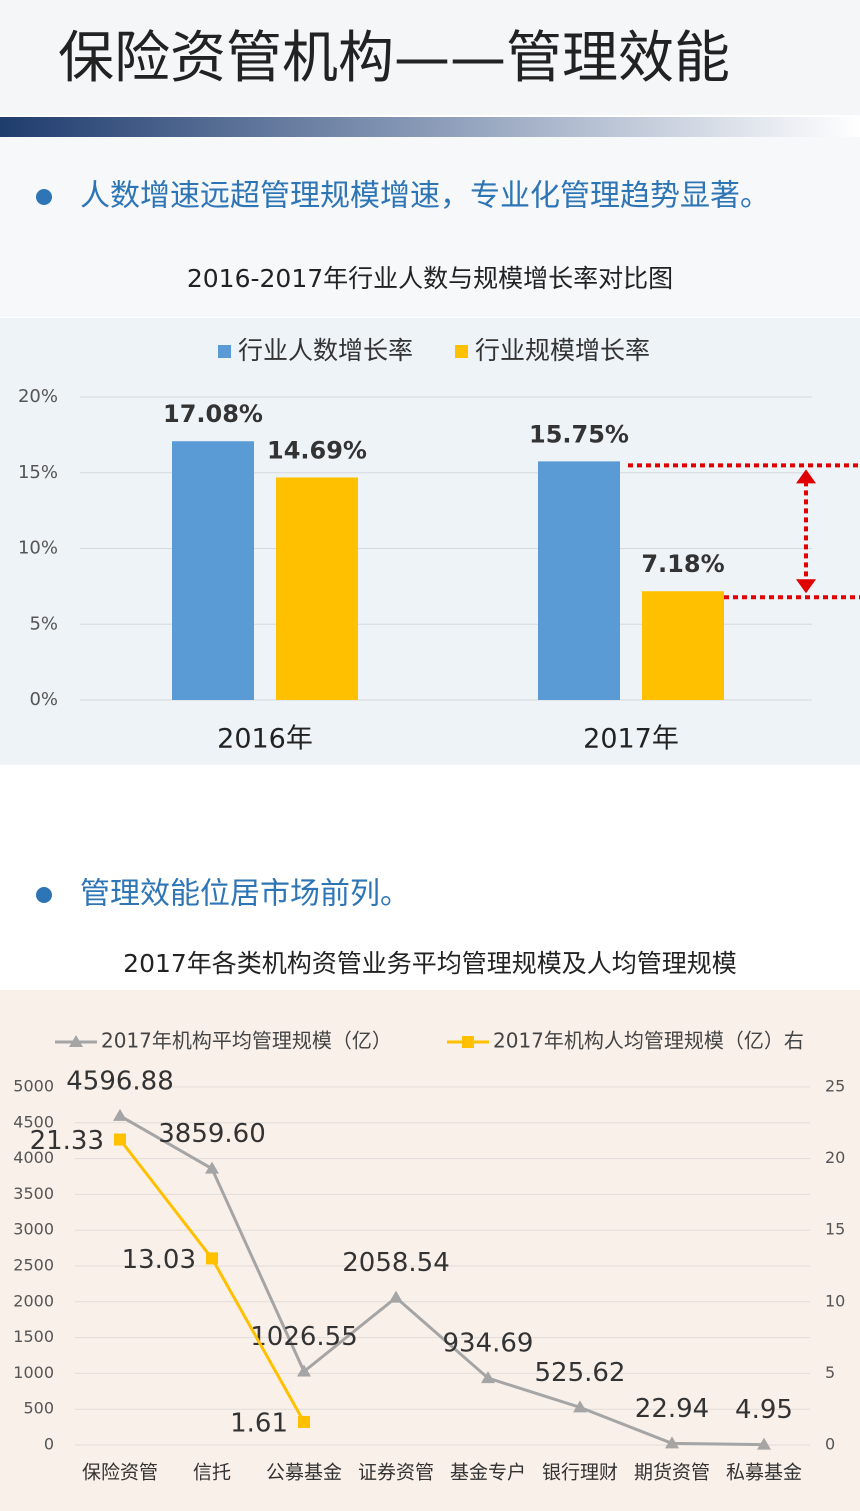 The width and height of the screenshot is (860, 1511). What do you see at coordinates (672, 1409) in the screenshot?
I see `data-label: 22.94` at bounding box center [672, 1409].